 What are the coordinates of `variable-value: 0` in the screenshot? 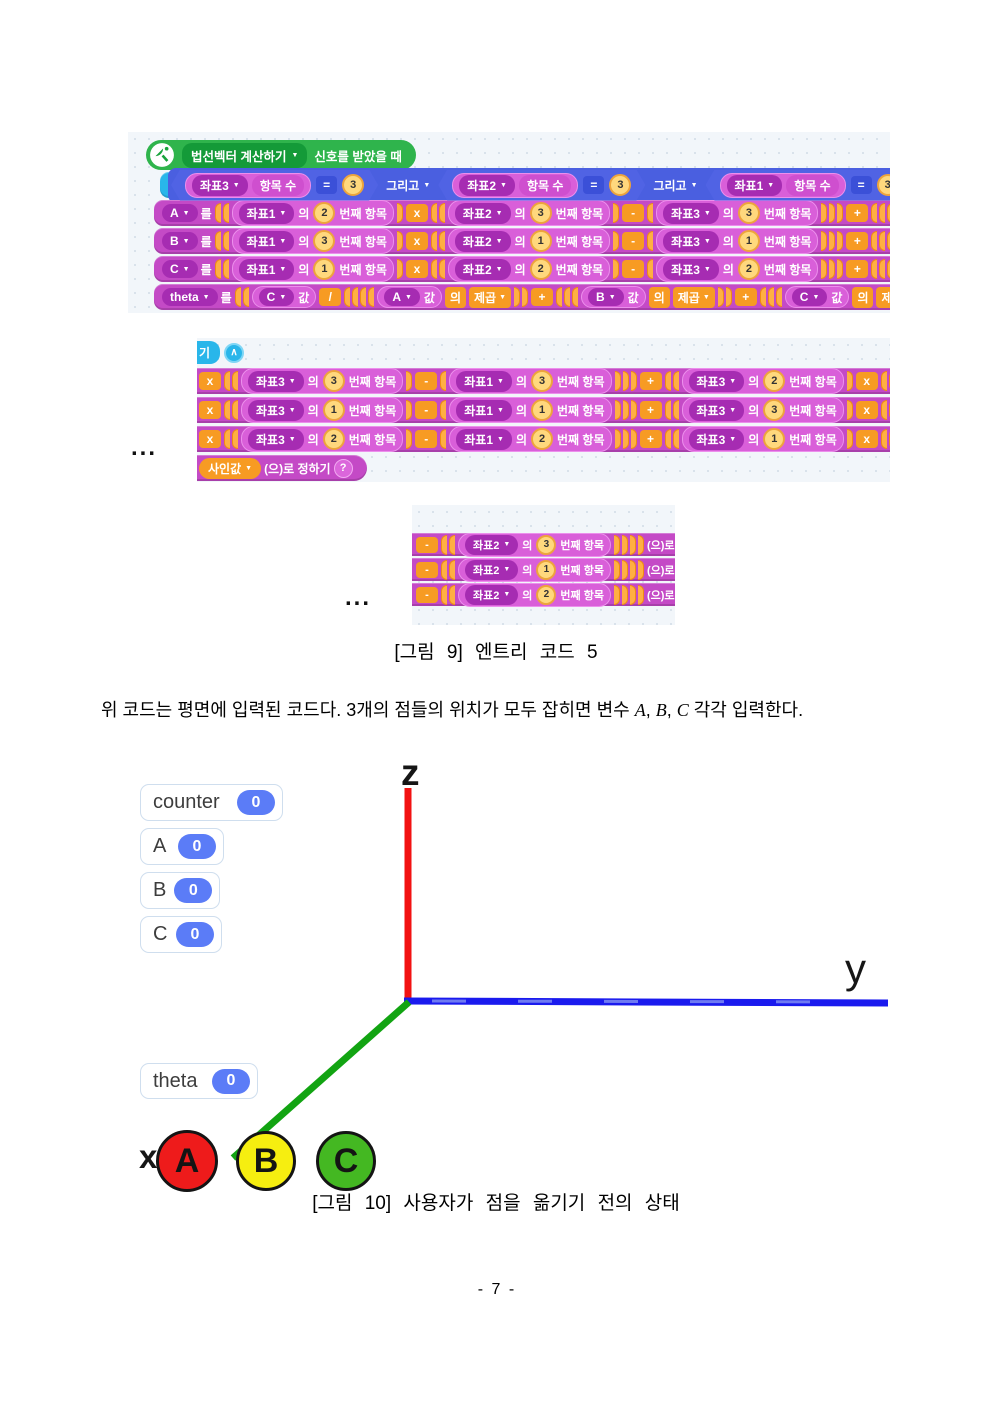 It's located at (231, 1081).